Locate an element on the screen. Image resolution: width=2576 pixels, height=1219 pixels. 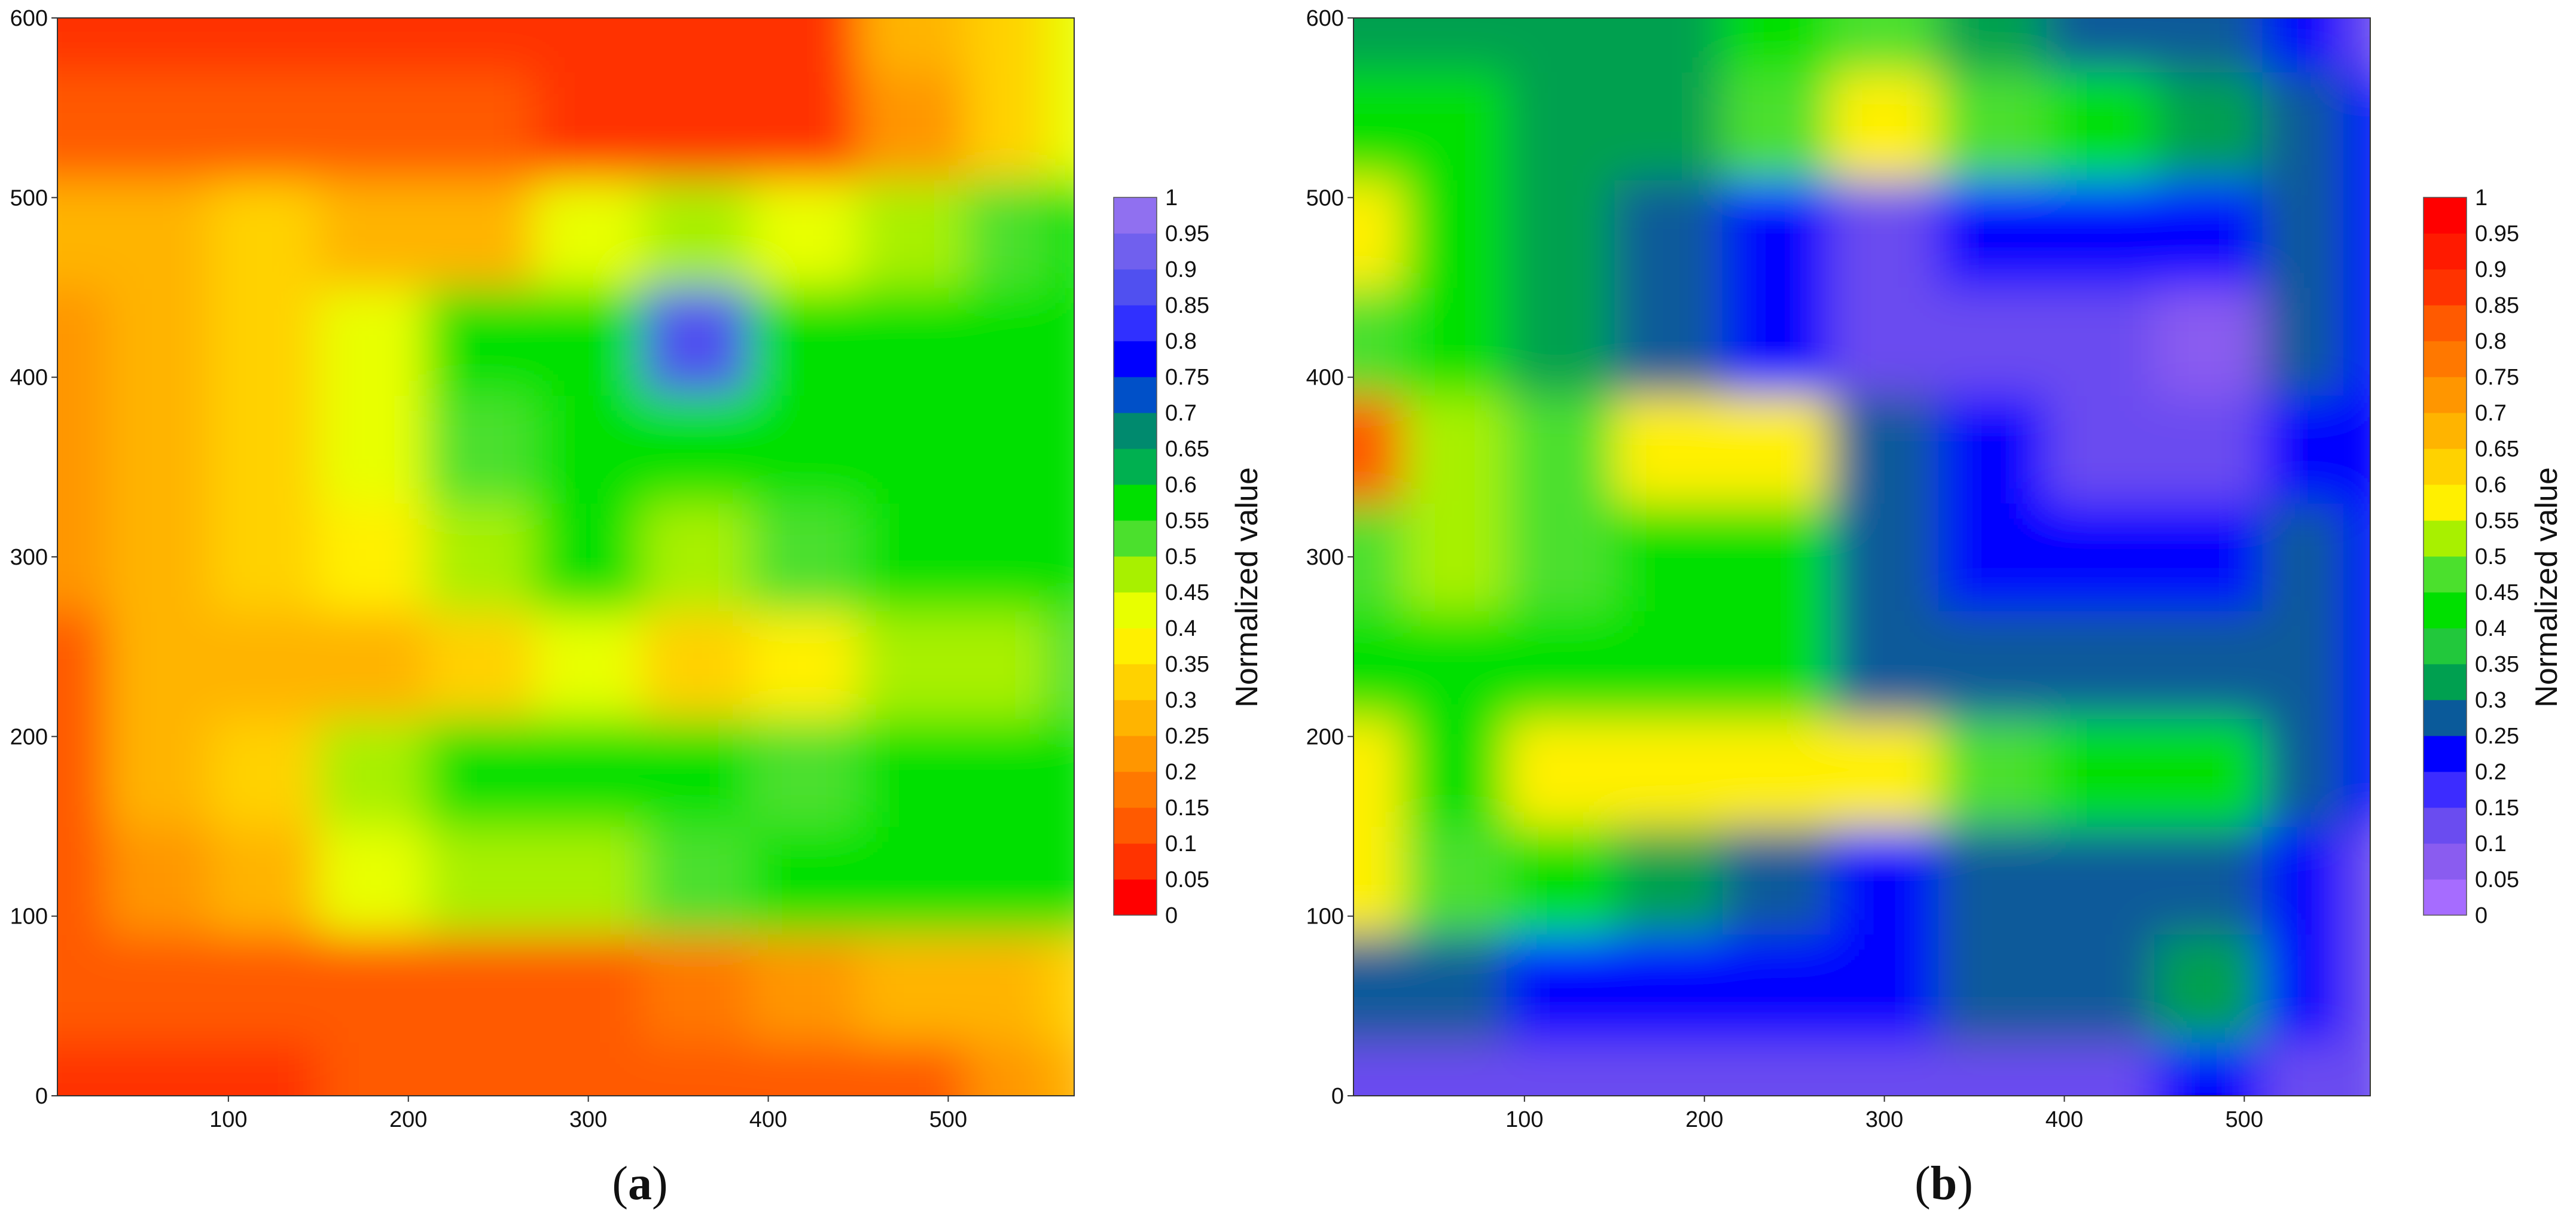
y-tick-label: 100 is located at coordinates (29, 917).